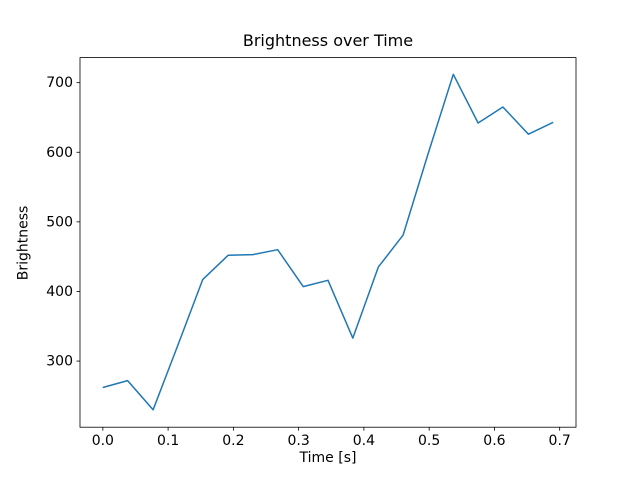 This screenshot has width=640, height=480. I want to click on x-tick-label: 0.0, so click(103, 441).